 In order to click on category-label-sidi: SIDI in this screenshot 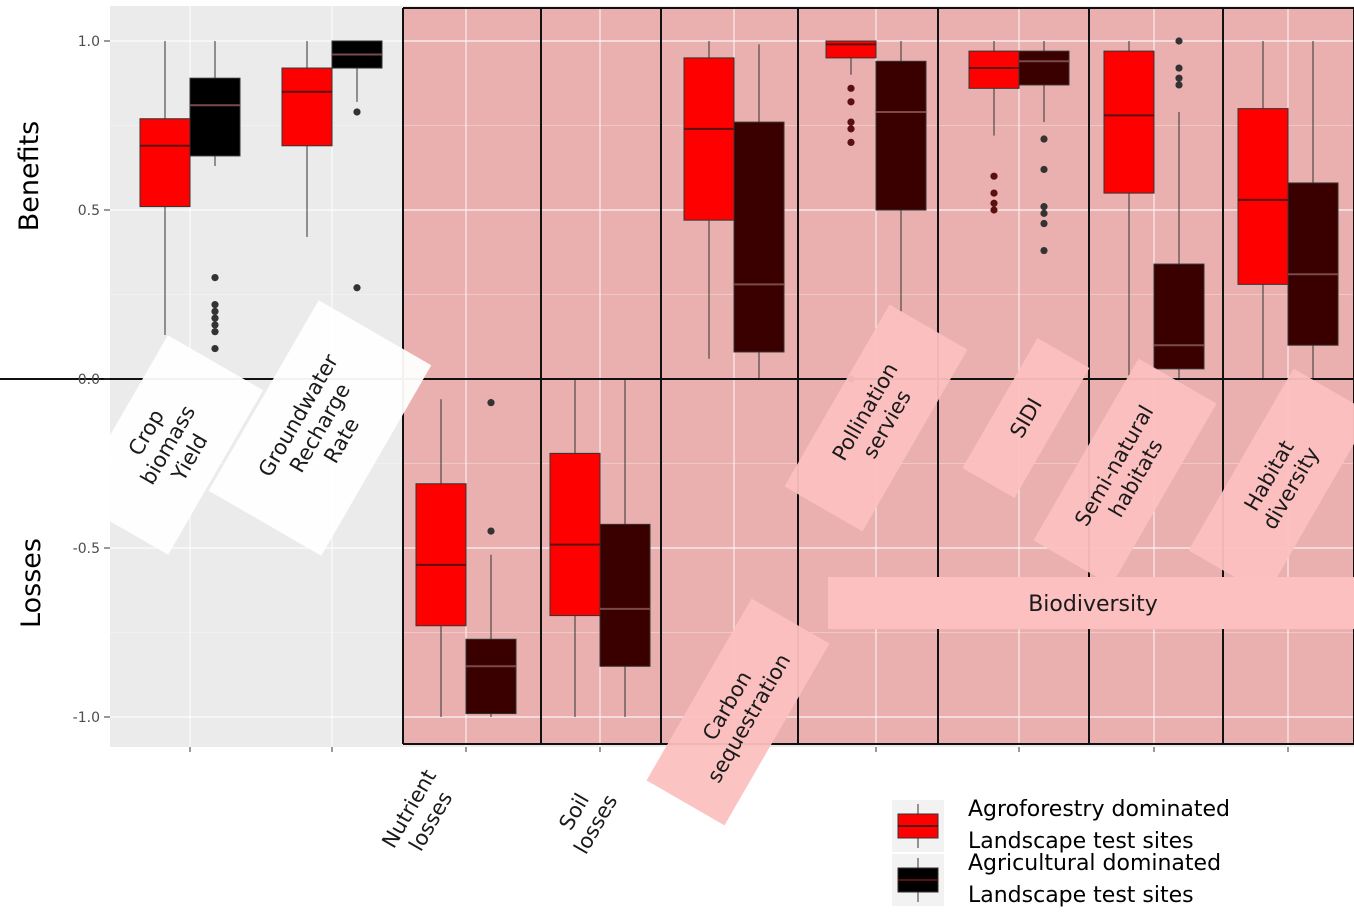, I will do `click(1026, 418)`.